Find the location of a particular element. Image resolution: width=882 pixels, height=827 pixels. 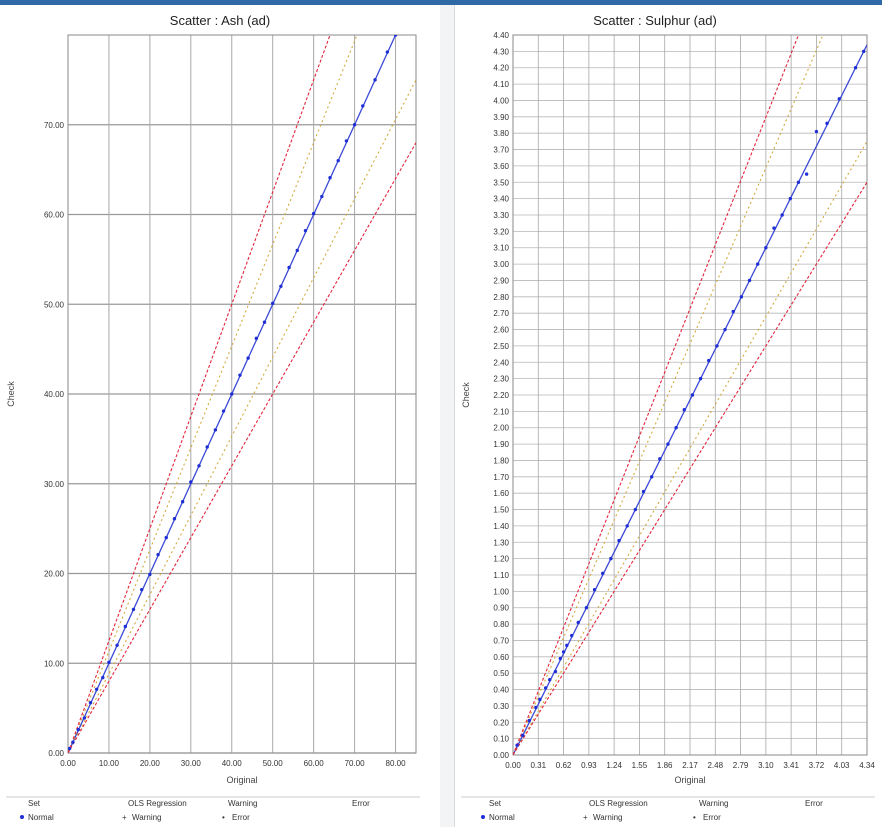

y-tick-label: 2.00 is located at coordinates (501, 428).